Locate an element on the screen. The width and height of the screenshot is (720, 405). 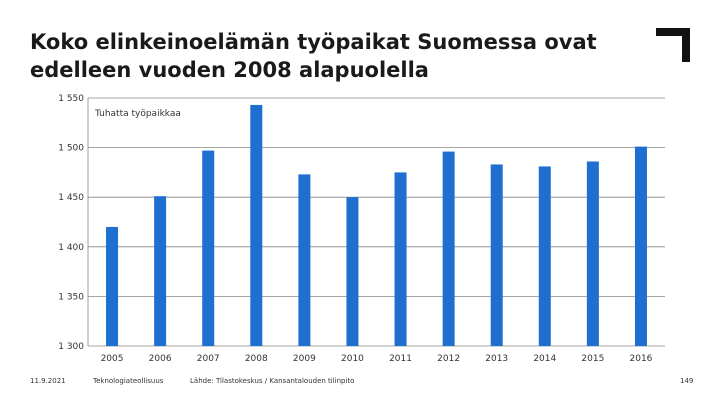
x-tick-label: 2016 is located at coordinates (641, 359).